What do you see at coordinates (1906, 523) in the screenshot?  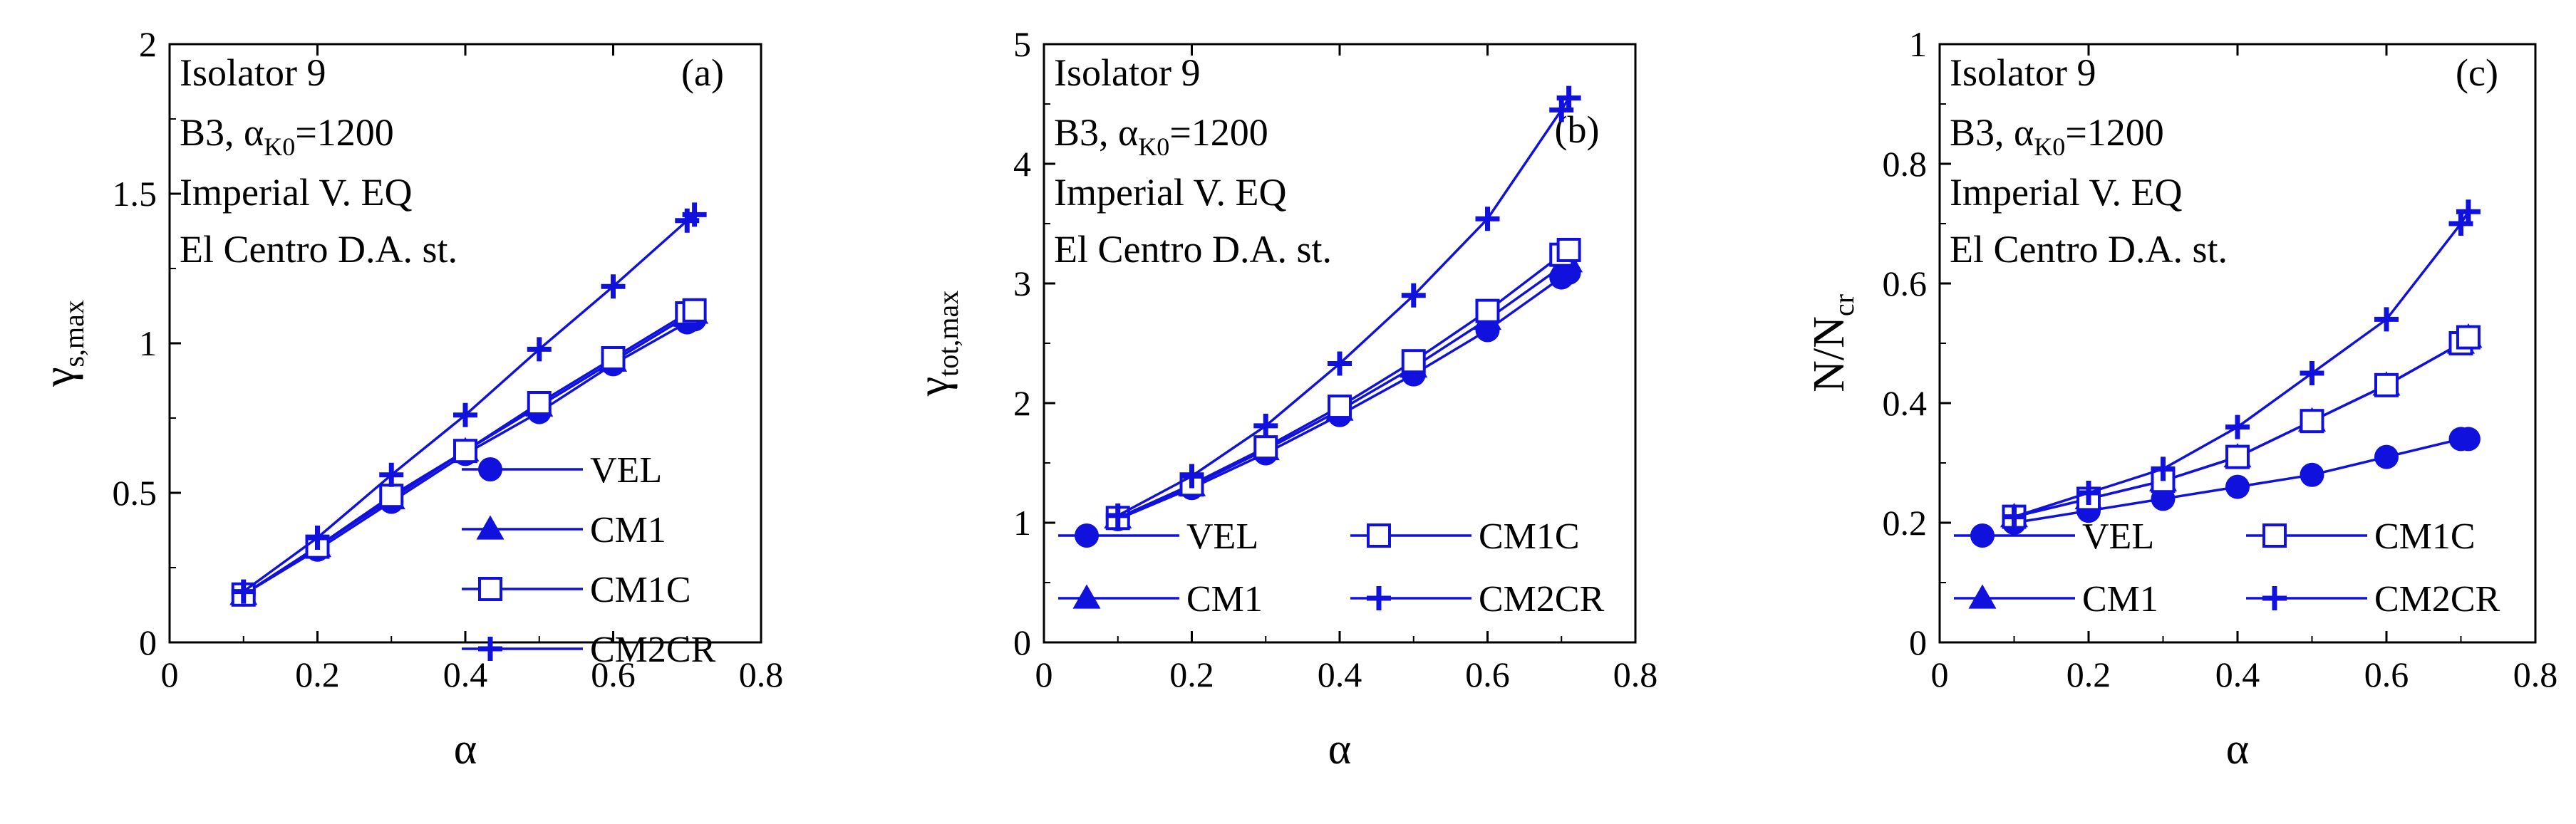 I see `y-tick-label: 0.2` at bounding box center [1906, 523].